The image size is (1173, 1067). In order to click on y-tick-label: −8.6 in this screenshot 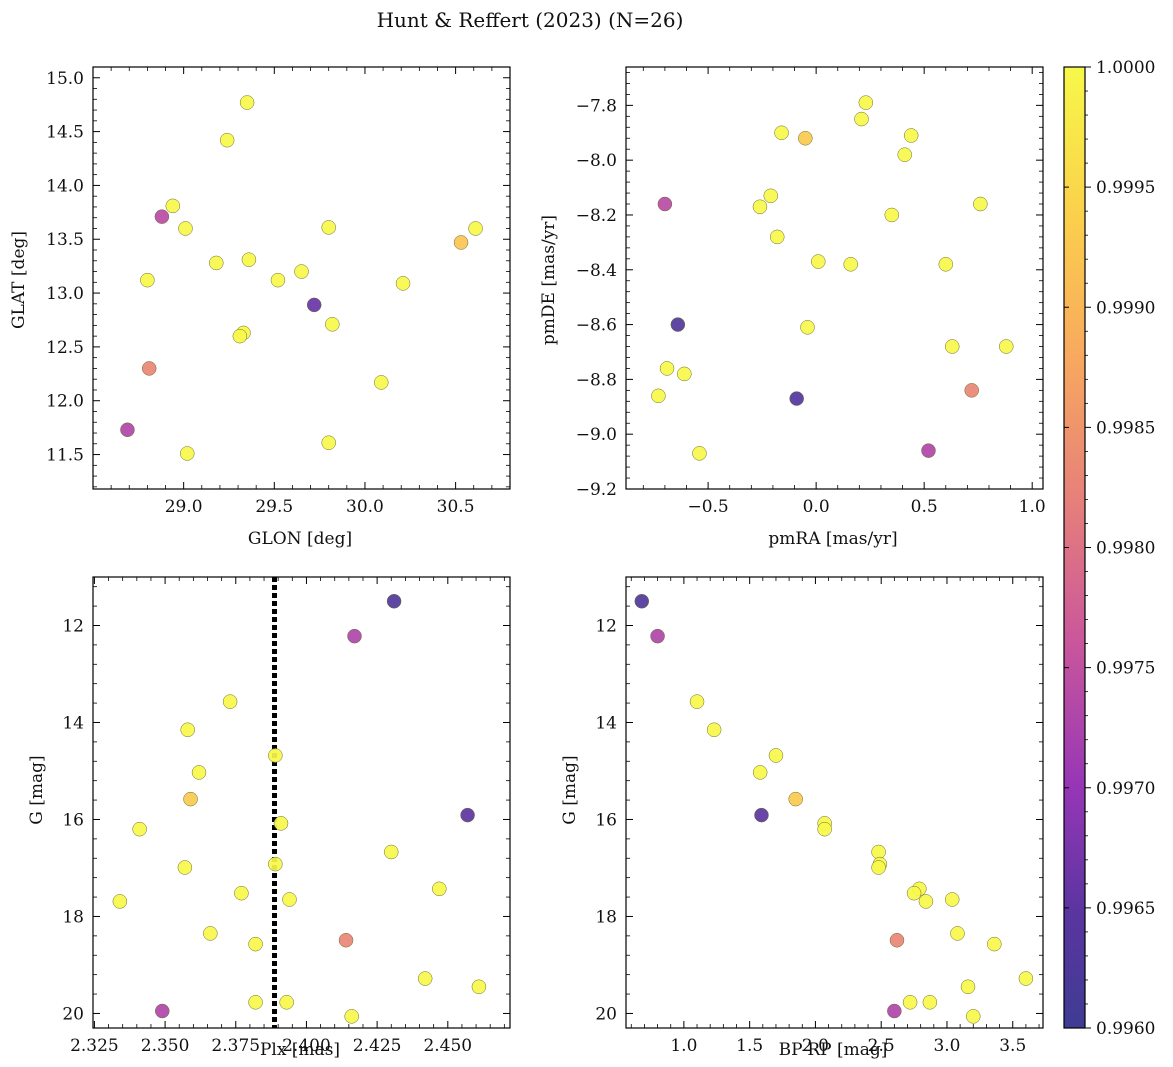, I will do `click(596, 326)`.